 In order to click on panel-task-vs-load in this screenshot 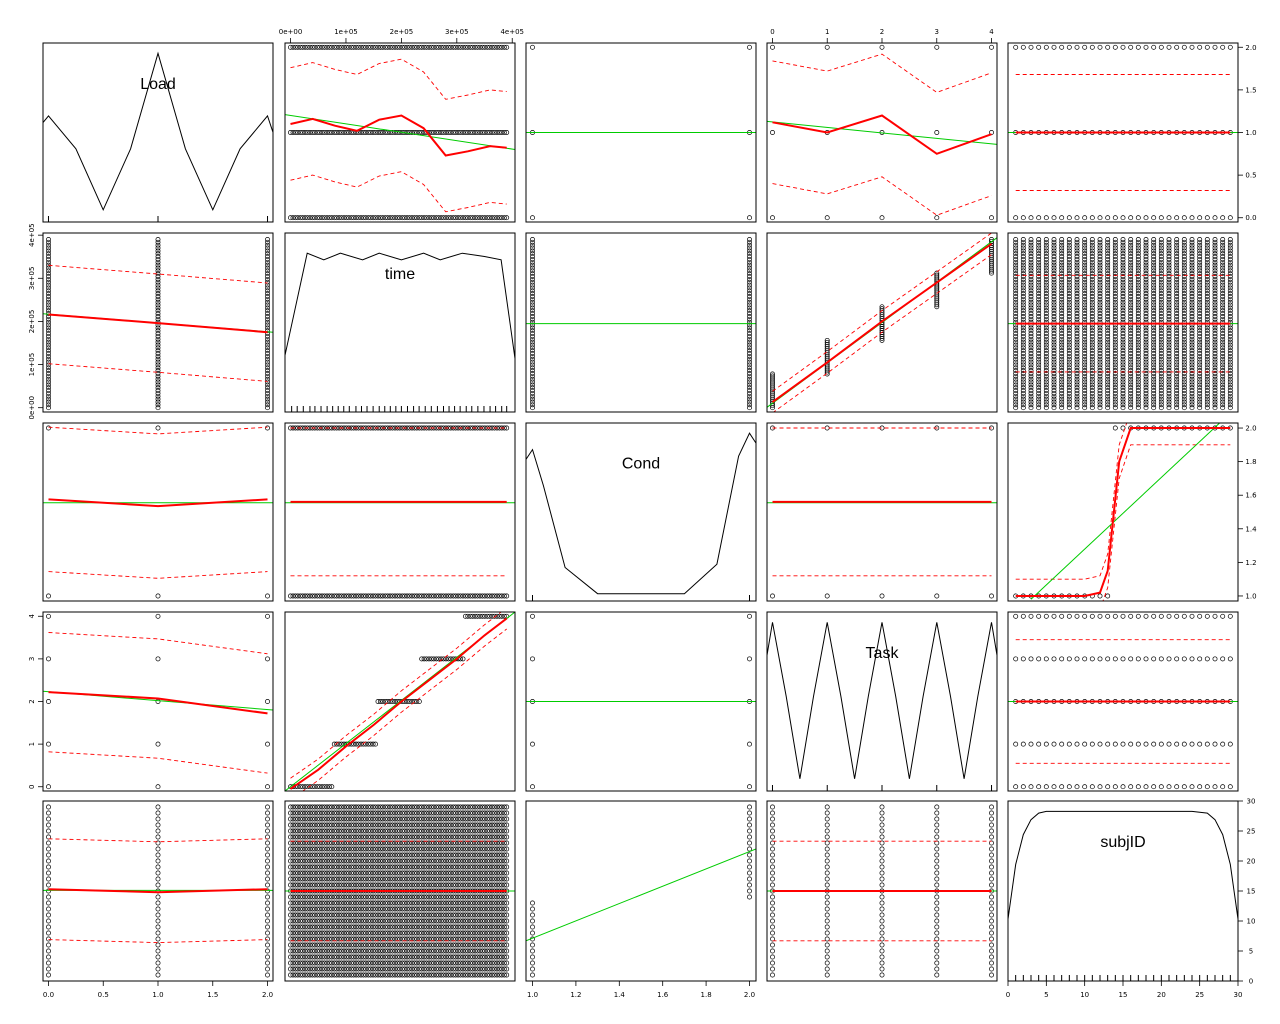, I will do `click(882, 132)`.